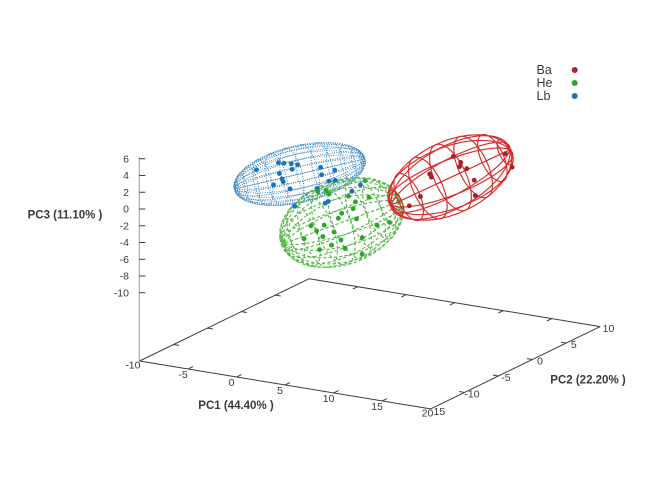 The image size is (654, 483). Describe the element at coordinates (588, 381) in the screenshot. I see `svg-text: PC2 (22.20% )` at that location.